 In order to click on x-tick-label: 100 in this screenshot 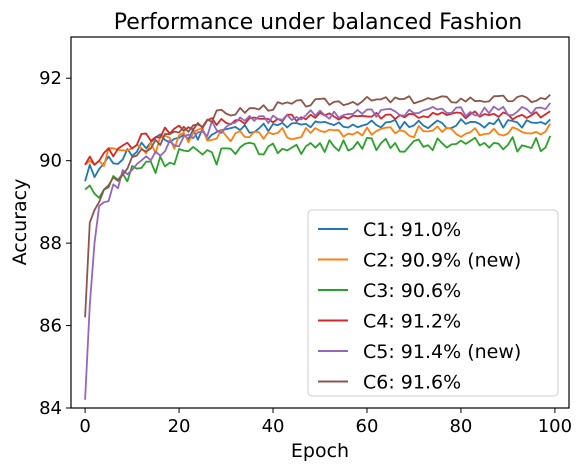, I will do `click(555, 426)`.